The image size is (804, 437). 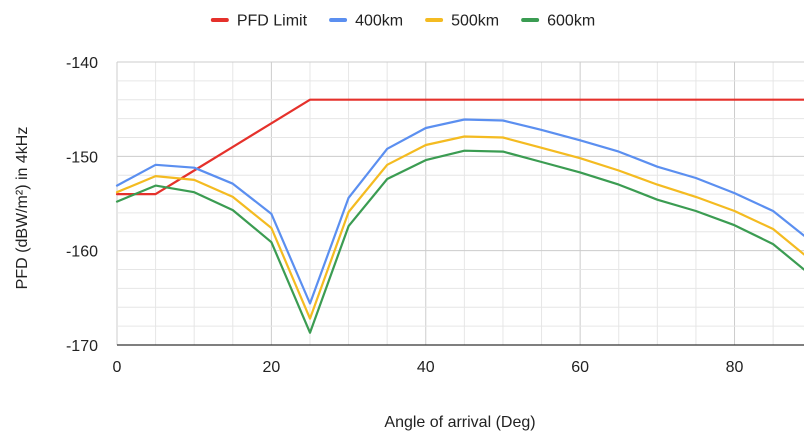 I want to click on legend-item-400km: 400km, so click(x=366, y=21).